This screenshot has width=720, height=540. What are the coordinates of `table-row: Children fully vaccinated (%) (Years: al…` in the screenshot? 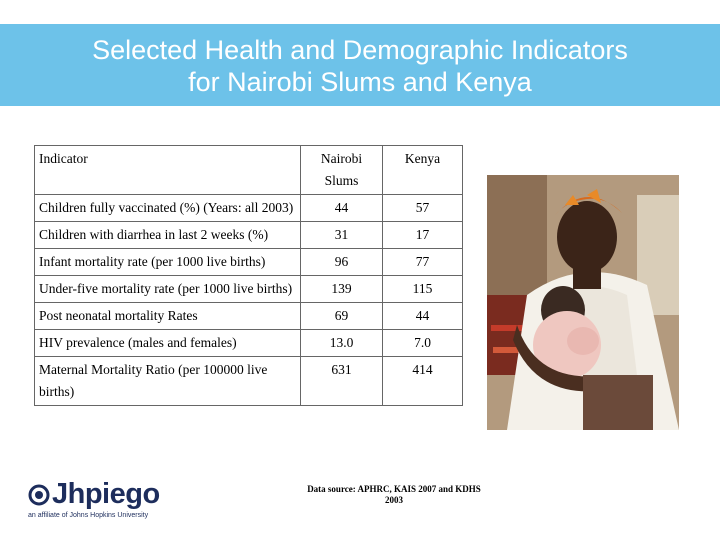 It's located at (248, 208).